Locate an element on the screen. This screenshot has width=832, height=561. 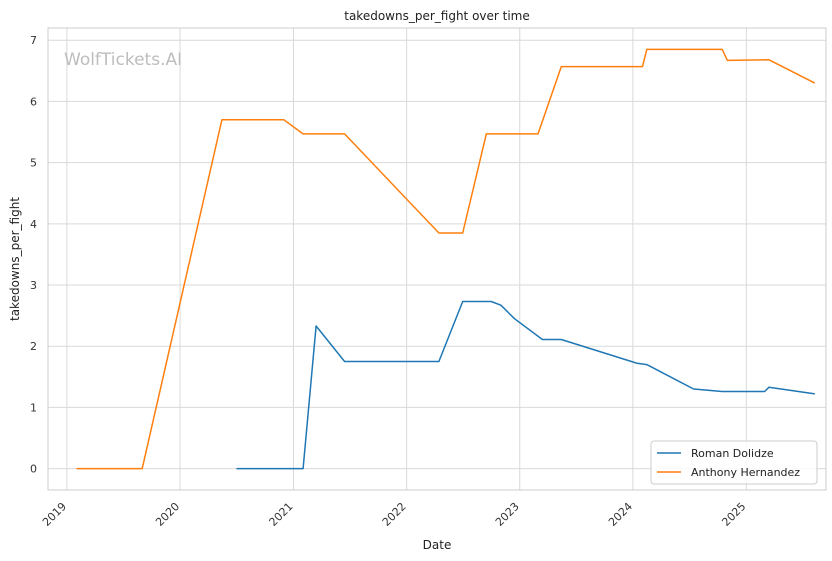
watermark: WolfTickets.AI is located at coordinates (123, 60).